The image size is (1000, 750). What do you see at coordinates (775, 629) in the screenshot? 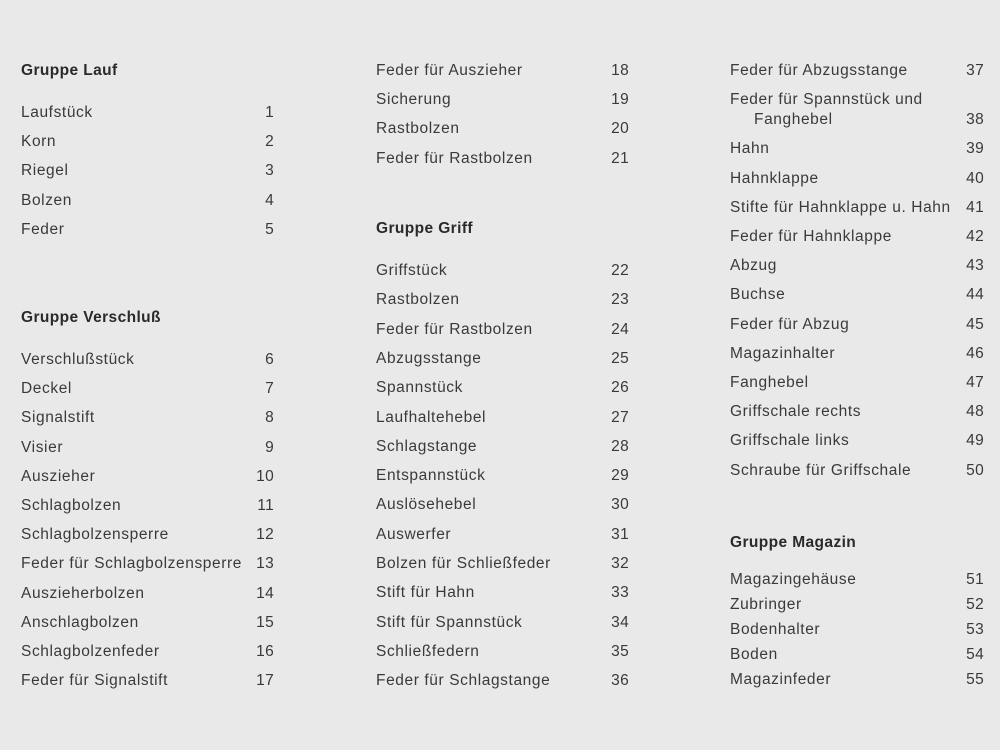
I see `part-name: Bodenhalter` at bounding box center [775, 629].